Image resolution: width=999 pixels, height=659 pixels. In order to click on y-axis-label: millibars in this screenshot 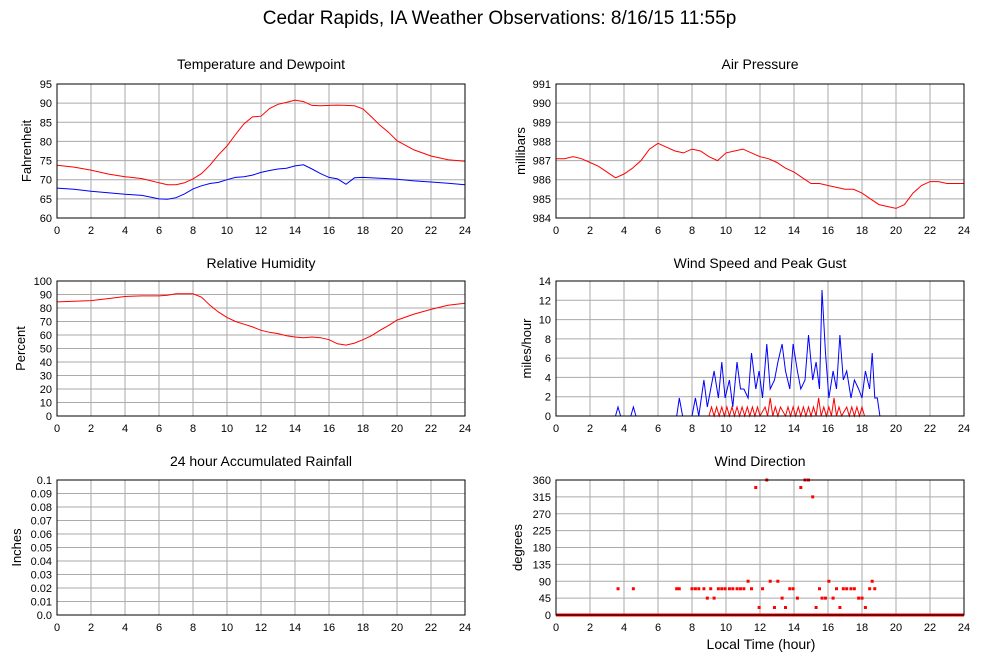, I will do `click(520, 151)`.